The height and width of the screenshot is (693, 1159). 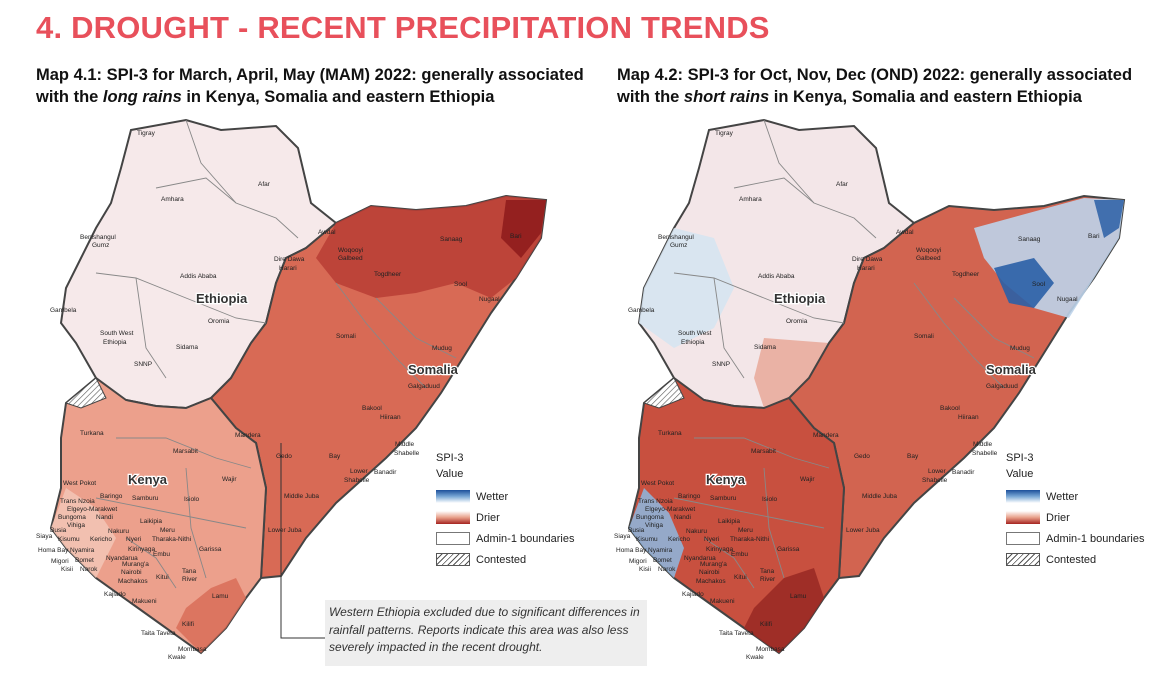 I want to click on region-label-middle: Middle, so click(x=983, y=444).